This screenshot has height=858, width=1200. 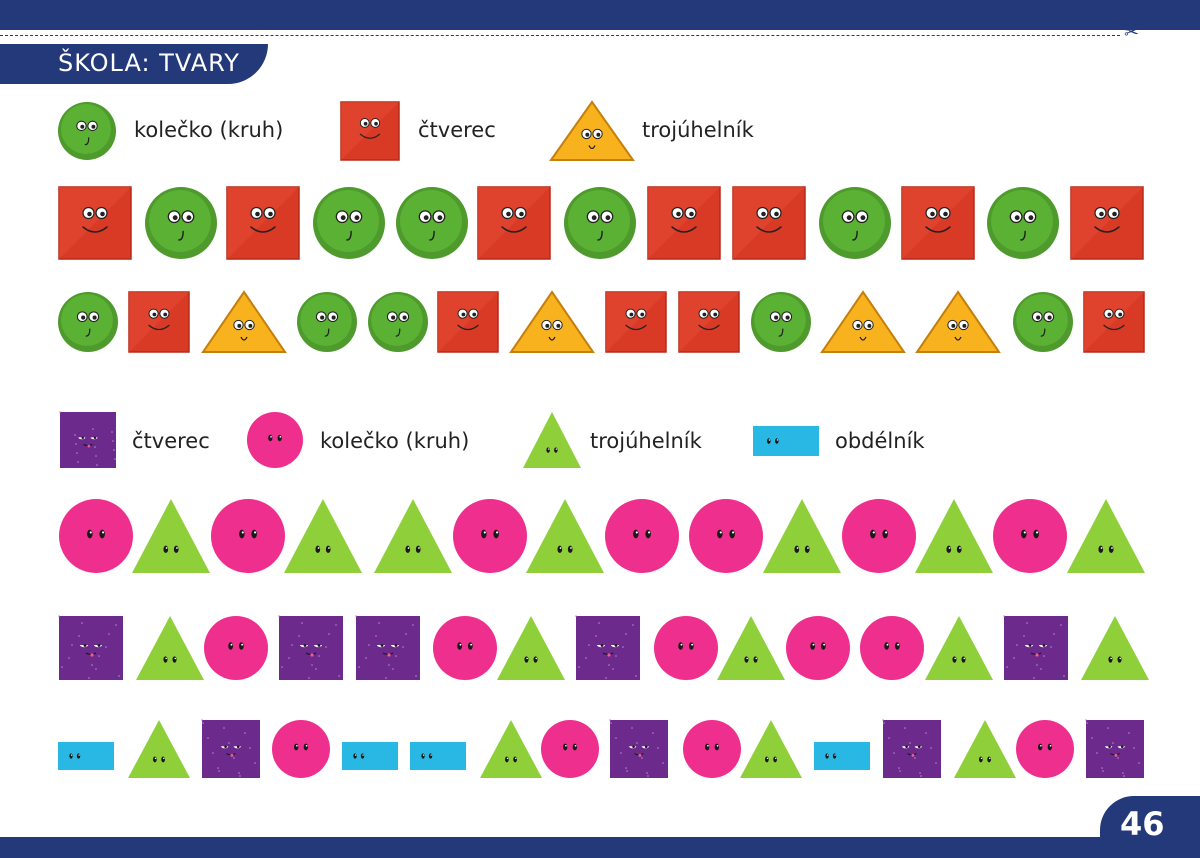 What do you see at coordinates (171, 441) in the screenshot?
I see `legend-label-purple-square: čtverec` at bounding box center [171, 441].